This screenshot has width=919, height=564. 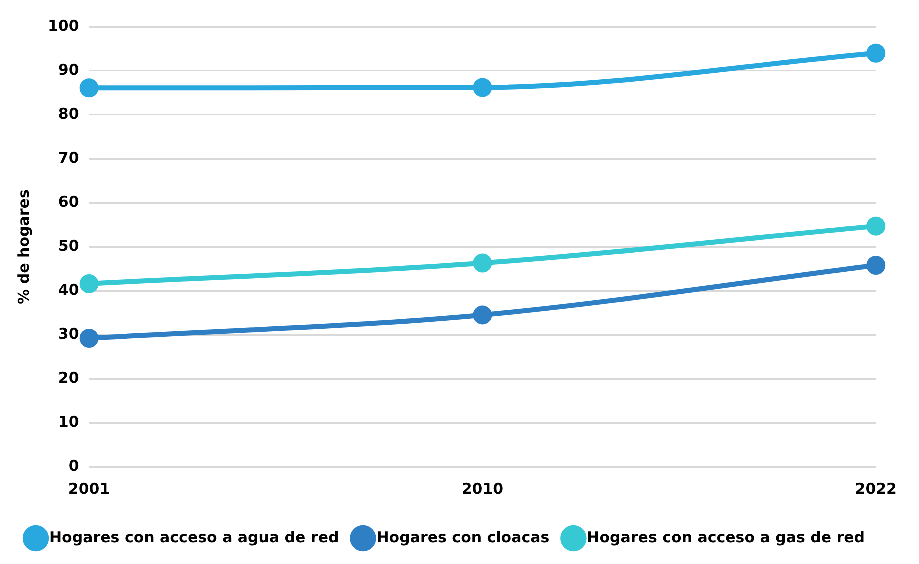 What do you see at coordinates (726, 537) in the screenshot?
I see `legend-label: Hogares con acceso a gas de red` at bounding box center [726, 537].